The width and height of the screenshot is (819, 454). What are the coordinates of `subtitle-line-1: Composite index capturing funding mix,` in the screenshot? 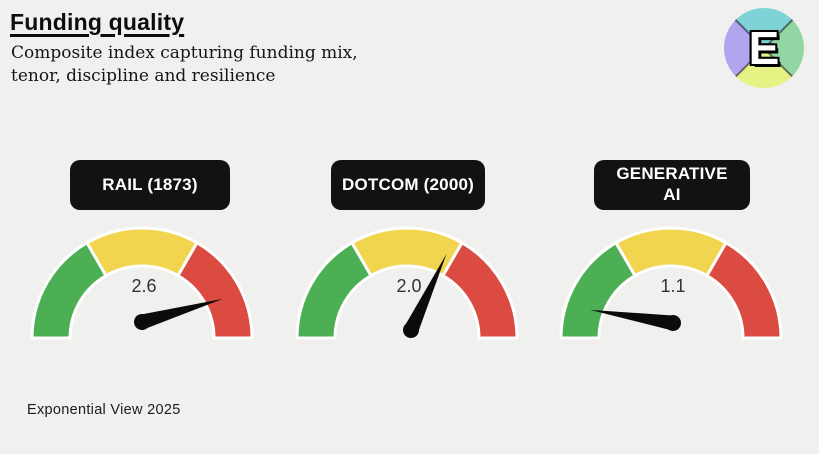 It's located at (184, 53).